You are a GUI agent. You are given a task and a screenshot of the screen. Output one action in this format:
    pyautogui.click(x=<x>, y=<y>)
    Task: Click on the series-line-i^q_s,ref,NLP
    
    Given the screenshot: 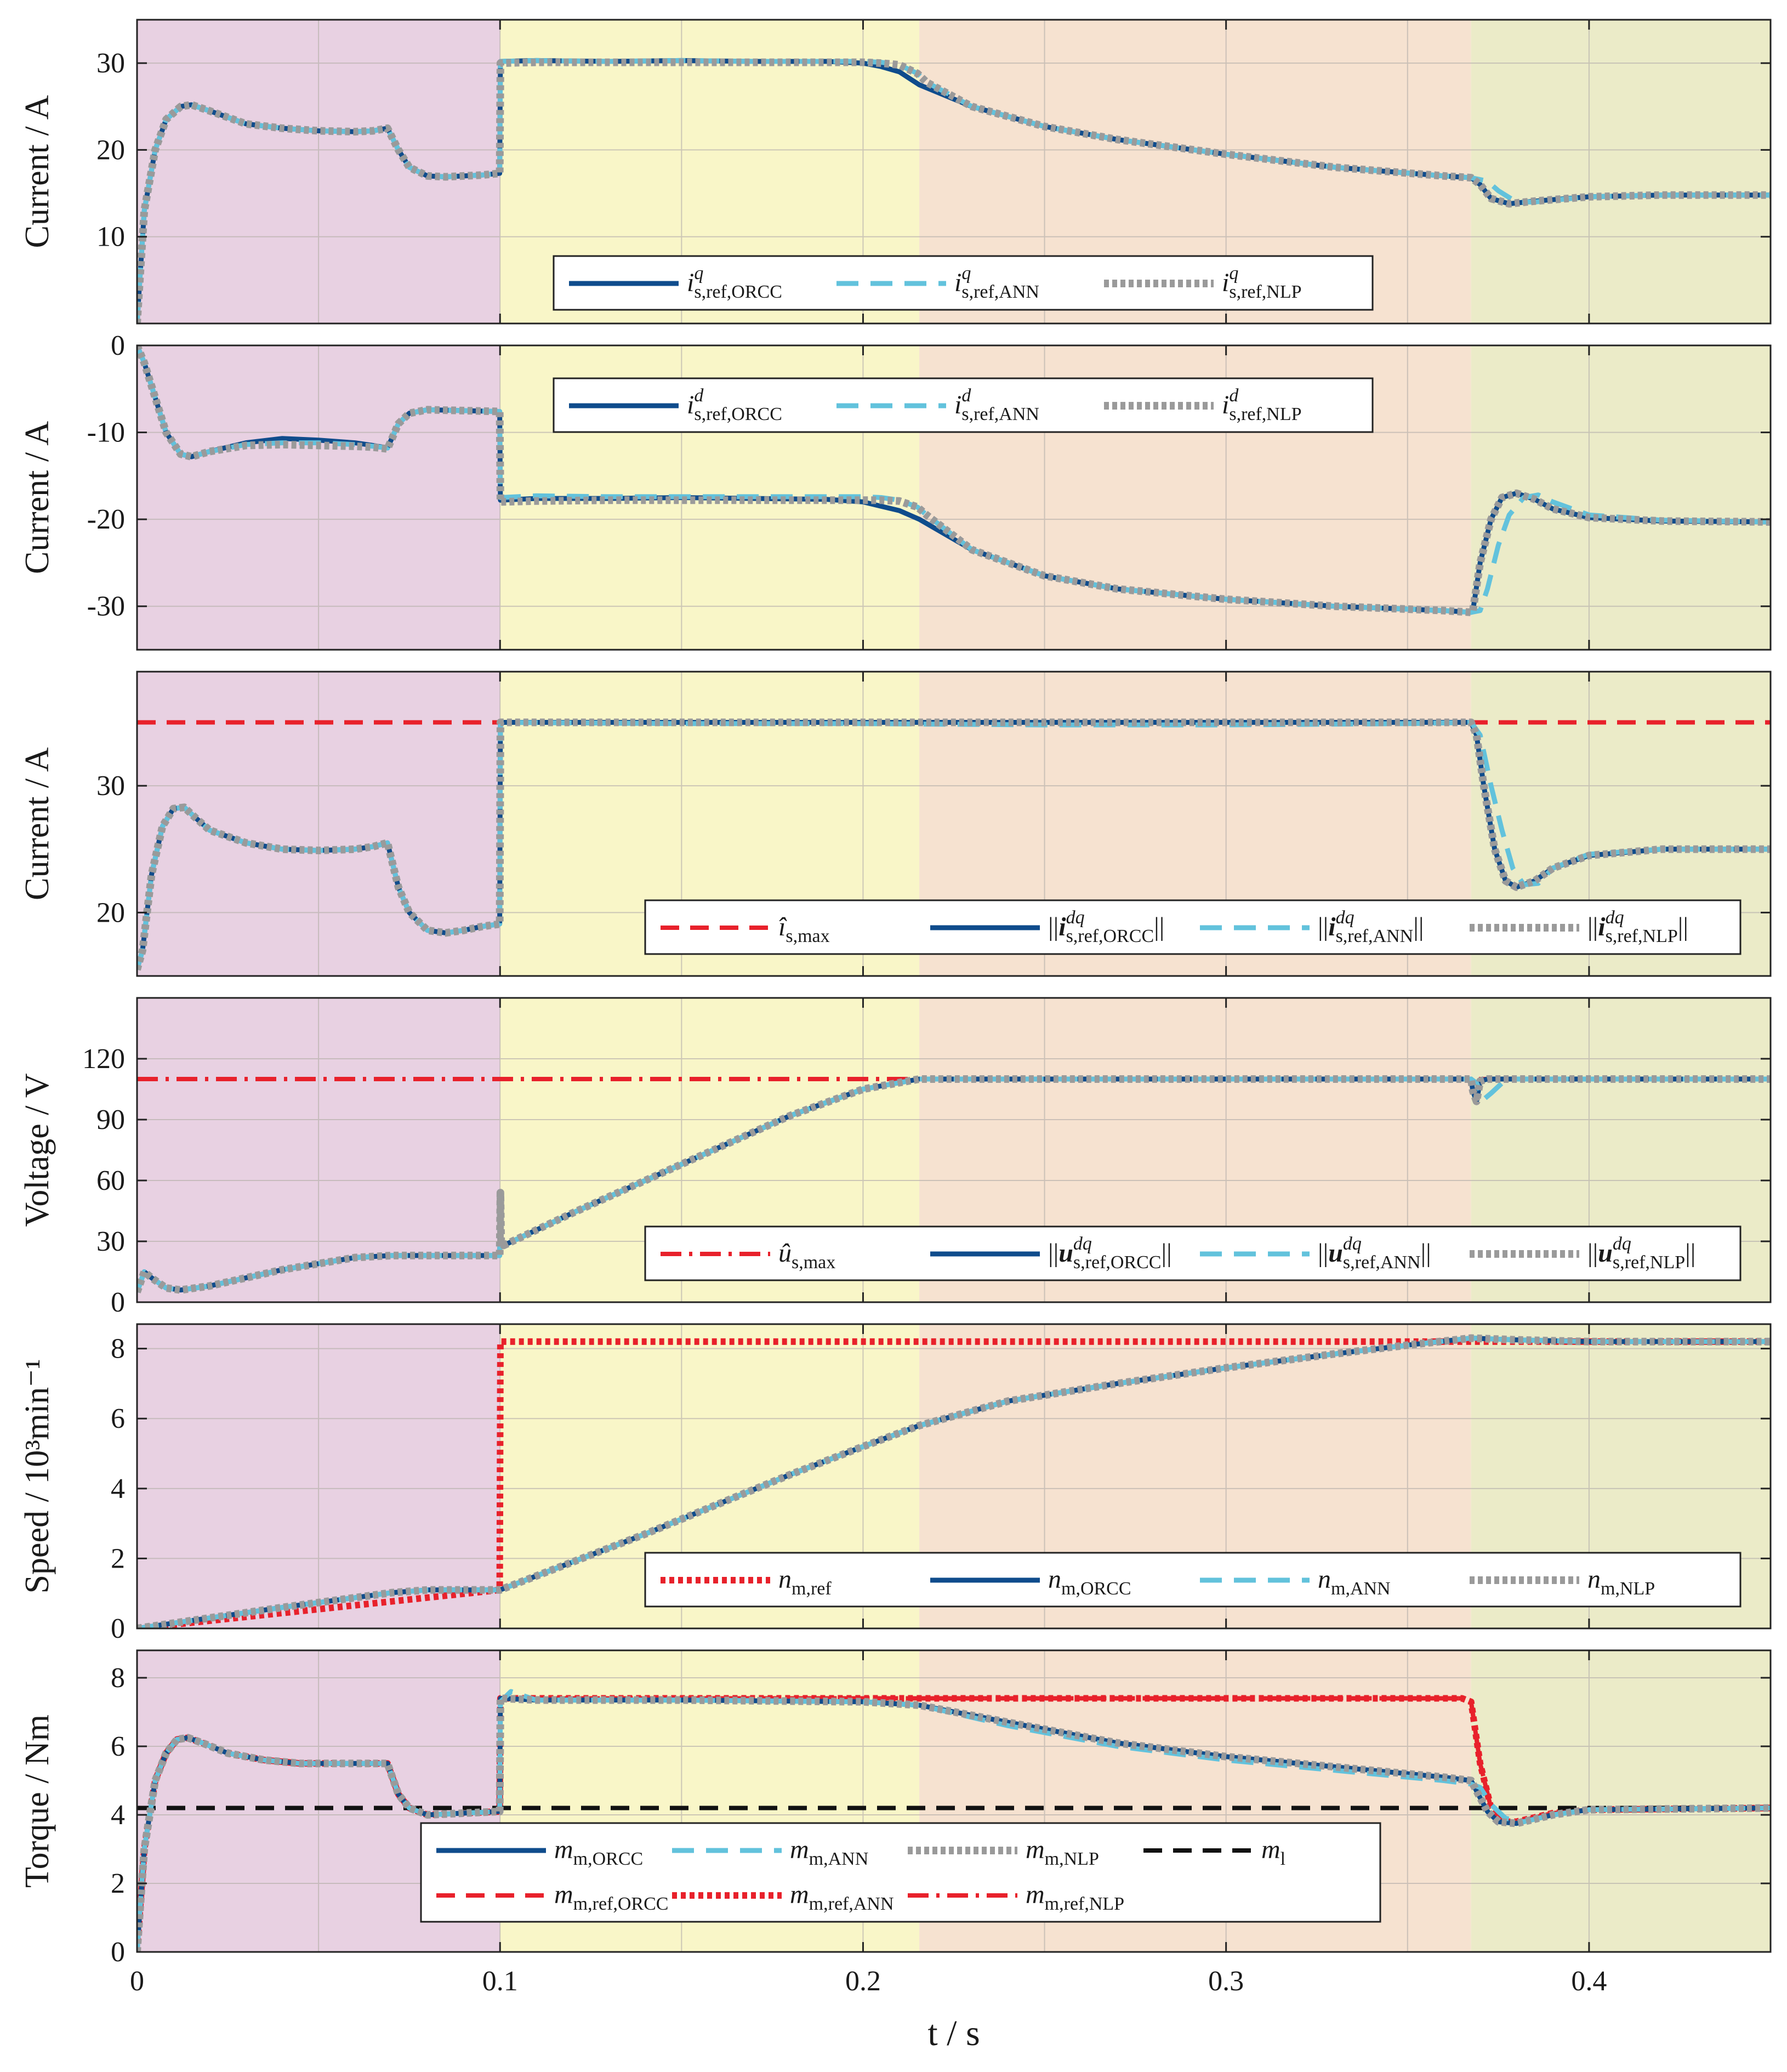 What is the action you would take?
    pyautogui.click(x=954, y=190)
    